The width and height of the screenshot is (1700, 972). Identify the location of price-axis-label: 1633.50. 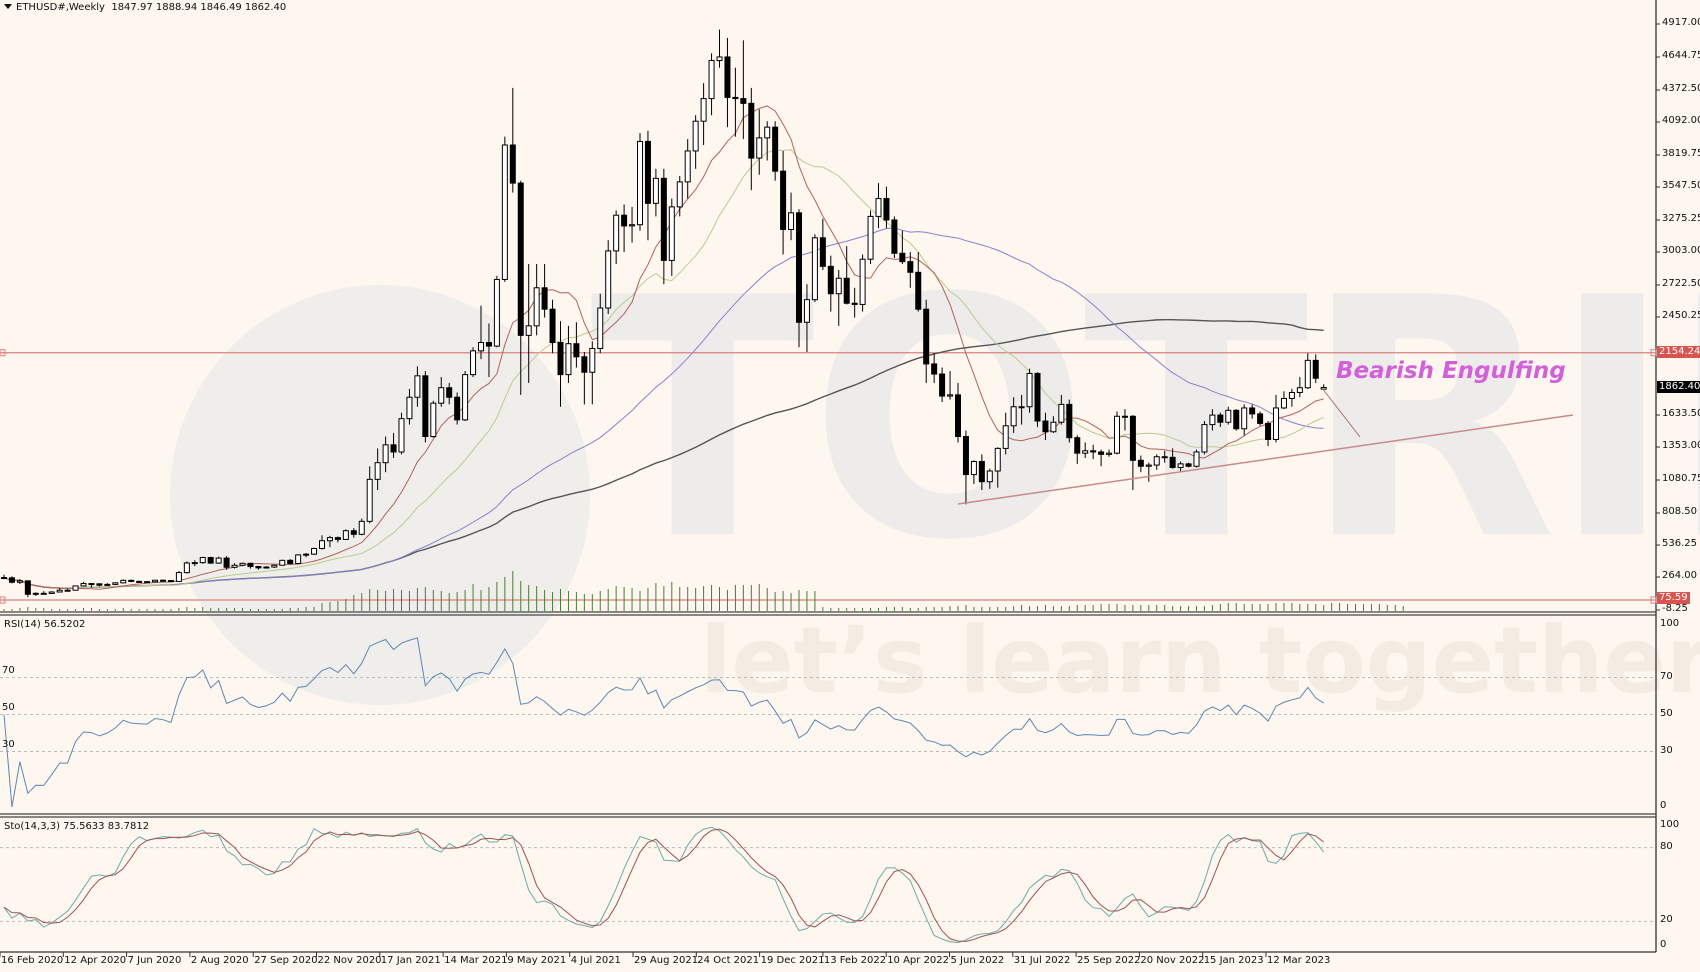
(1681, 413).